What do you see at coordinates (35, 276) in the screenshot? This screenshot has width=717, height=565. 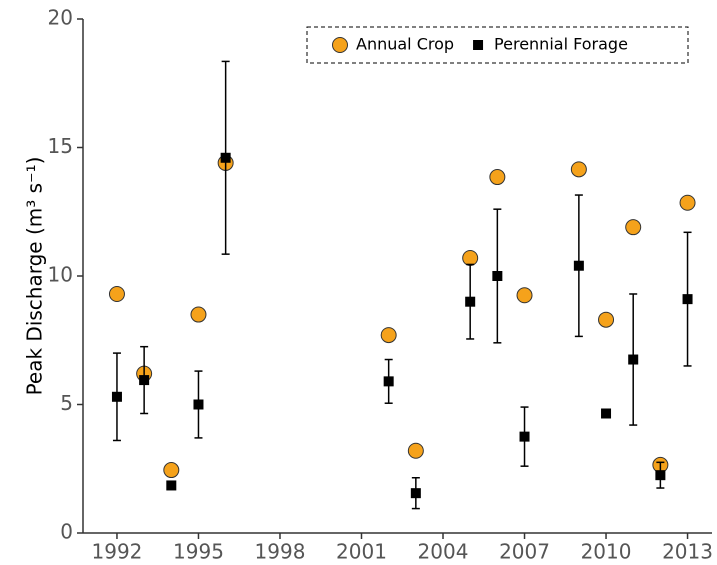 I see `y-axis-label: Peak Discharge (m³ s⁻¹)` at bounding box center [35, 276].